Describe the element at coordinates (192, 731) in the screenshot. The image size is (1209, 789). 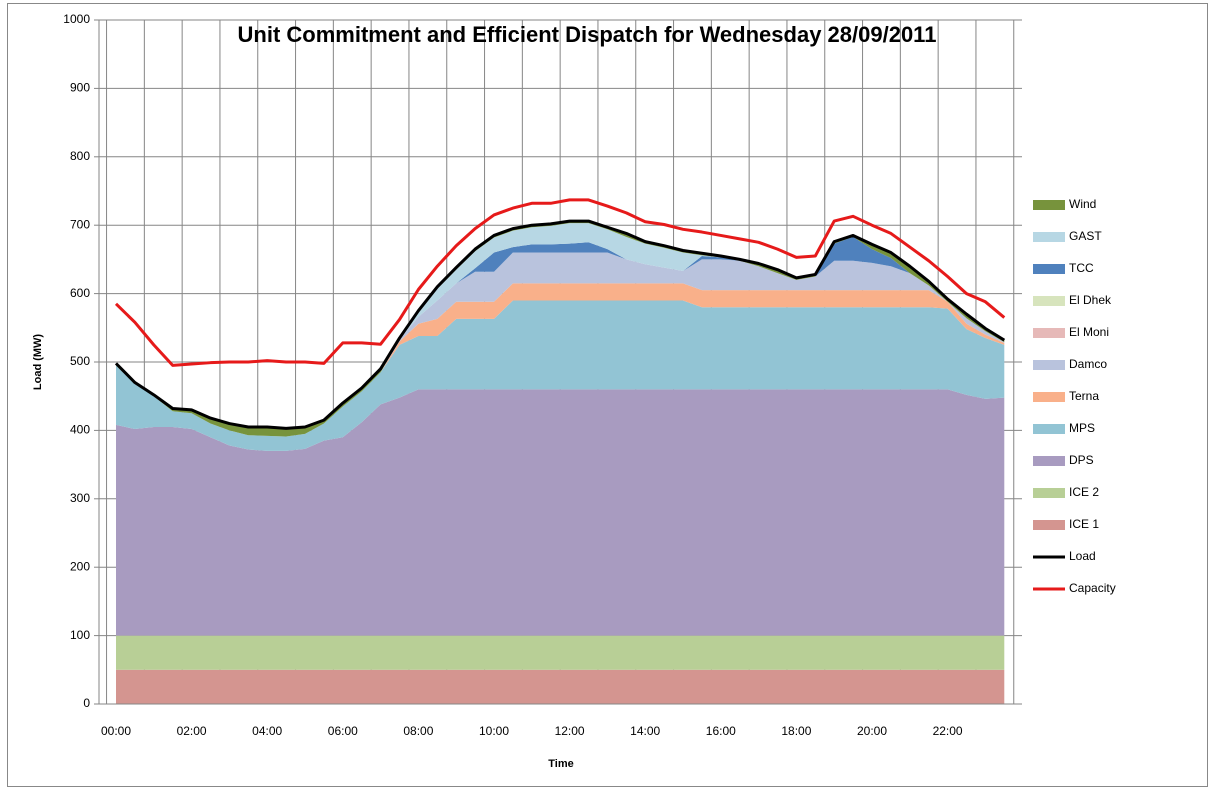
I see `x-tick-label: 02:00` at that location.